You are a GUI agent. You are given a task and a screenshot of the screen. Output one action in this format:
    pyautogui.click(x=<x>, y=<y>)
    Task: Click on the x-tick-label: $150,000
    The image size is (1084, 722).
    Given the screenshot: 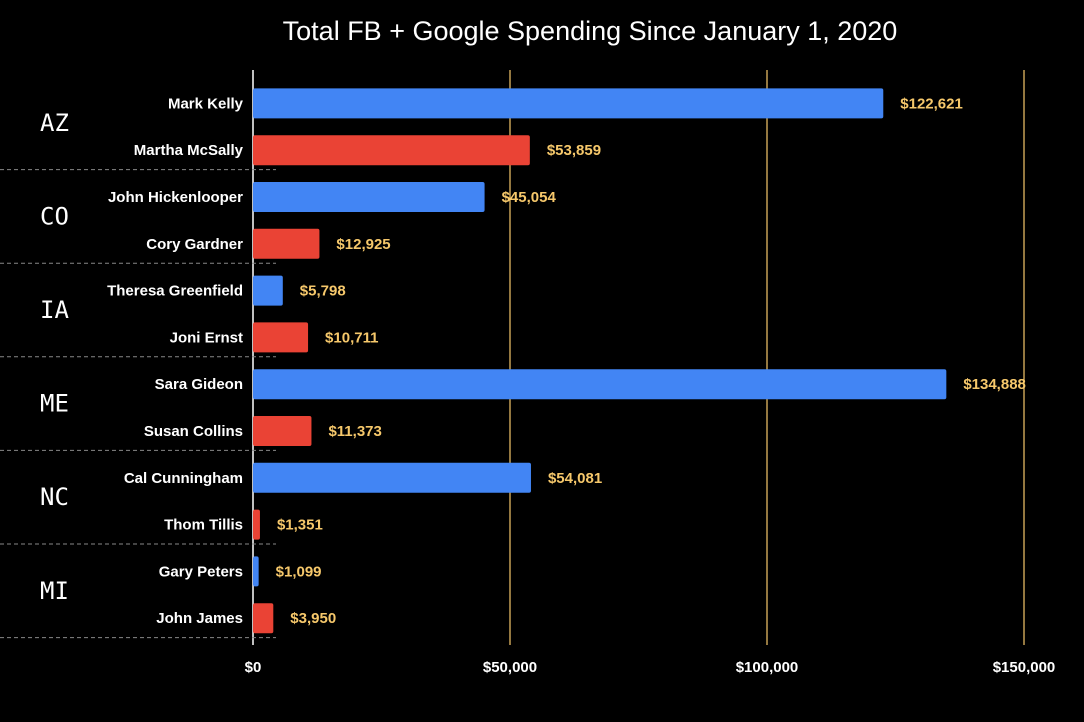 What is the action you would take?
    pyautogui.click(x=1024, y=667)
    